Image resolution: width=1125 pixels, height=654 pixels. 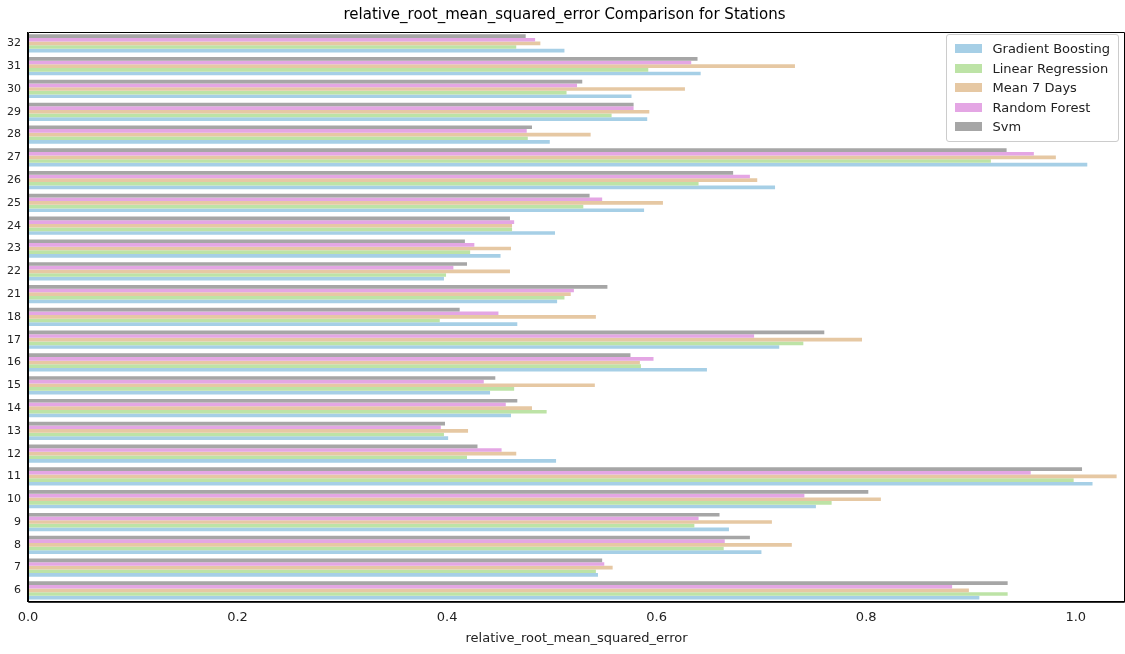 I want to click on y-tick-label: 15, so click(x=14, y=385).